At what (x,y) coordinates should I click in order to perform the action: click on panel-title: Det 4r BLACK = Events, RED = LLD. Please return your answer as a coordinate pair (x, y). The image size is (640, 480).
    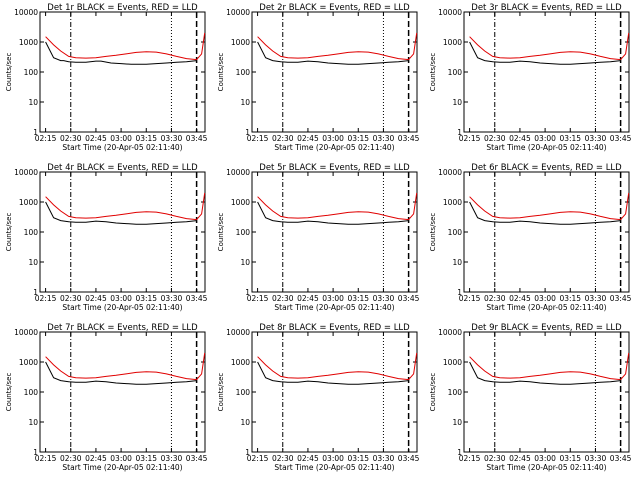
    Looking at the image, I should click on (122, 168).